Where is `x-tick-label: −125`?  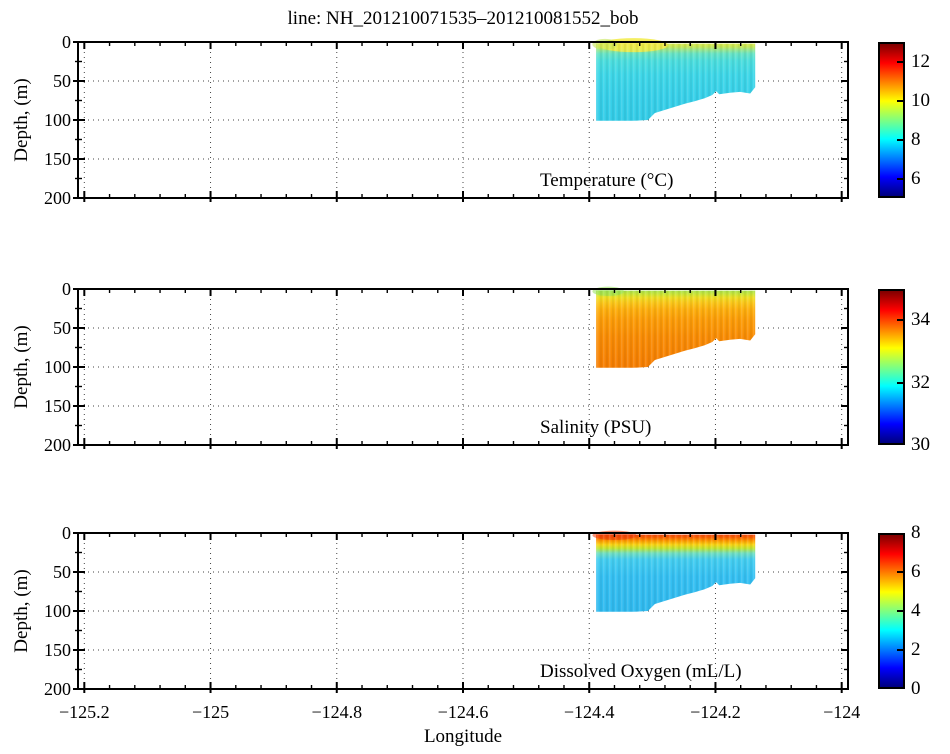
x-tick-label: −125 is located at coordinates (210, 712).